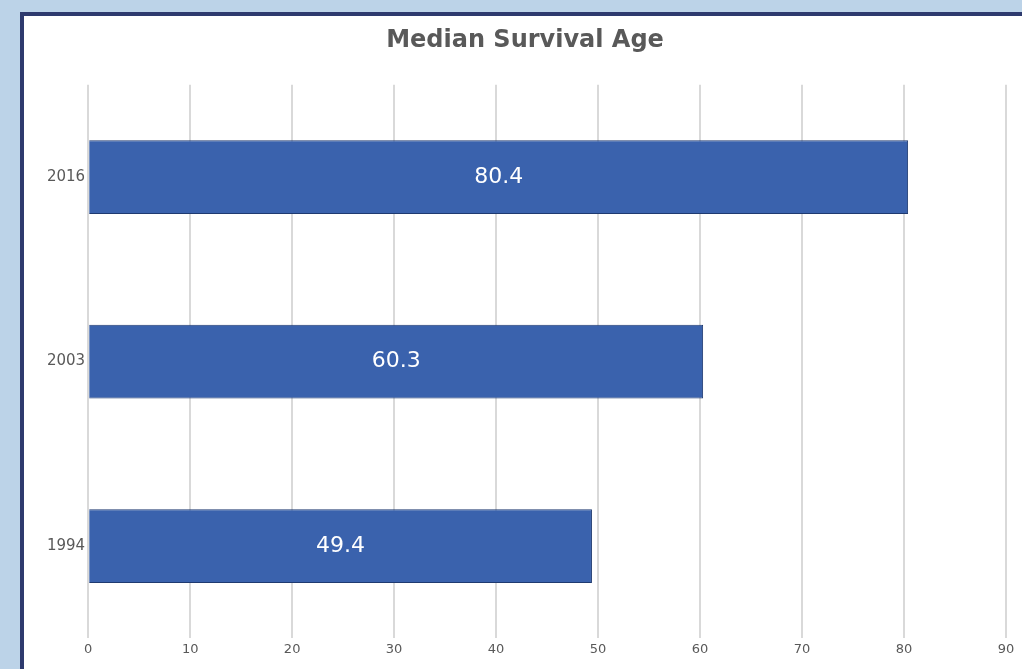  I want to click on x-tick-label: 60, so click(700, 648).